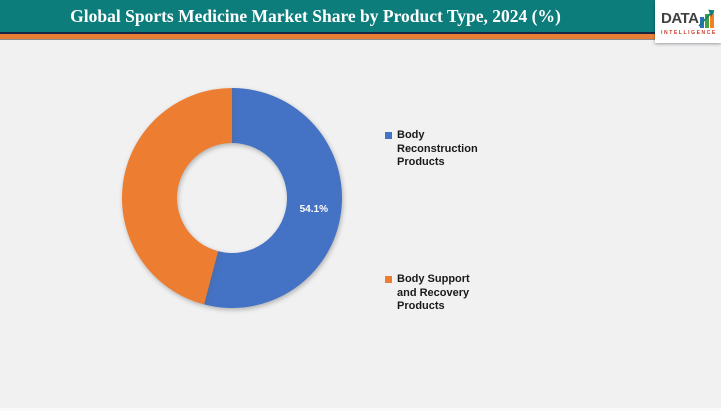  Describe the element at coordinates (388, 135) in the screenshot. I see `legend-marker-blue` at that location.